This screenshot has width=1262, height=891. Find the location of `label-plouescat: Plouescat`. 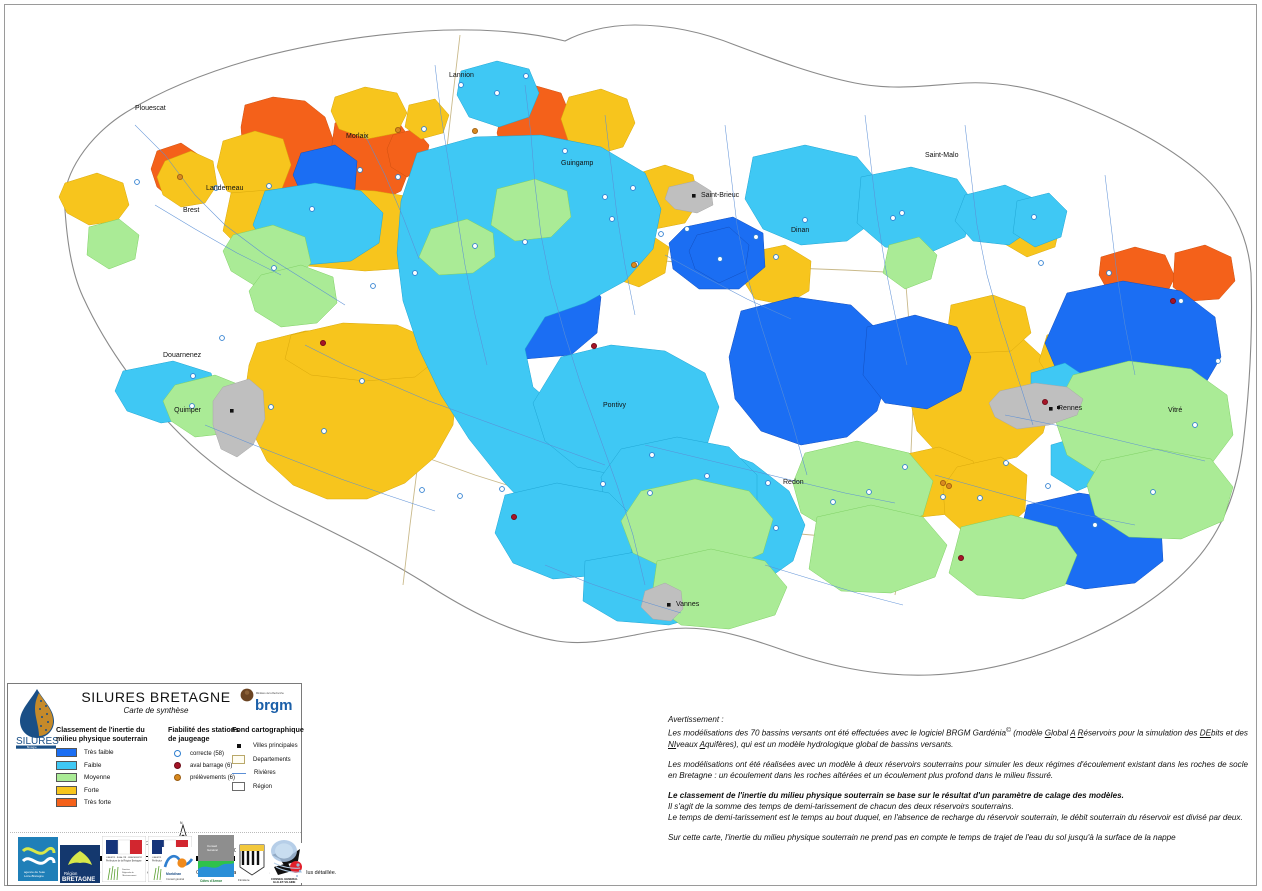

label-plouescat: Plouescat is located at coordinates (150, 108).